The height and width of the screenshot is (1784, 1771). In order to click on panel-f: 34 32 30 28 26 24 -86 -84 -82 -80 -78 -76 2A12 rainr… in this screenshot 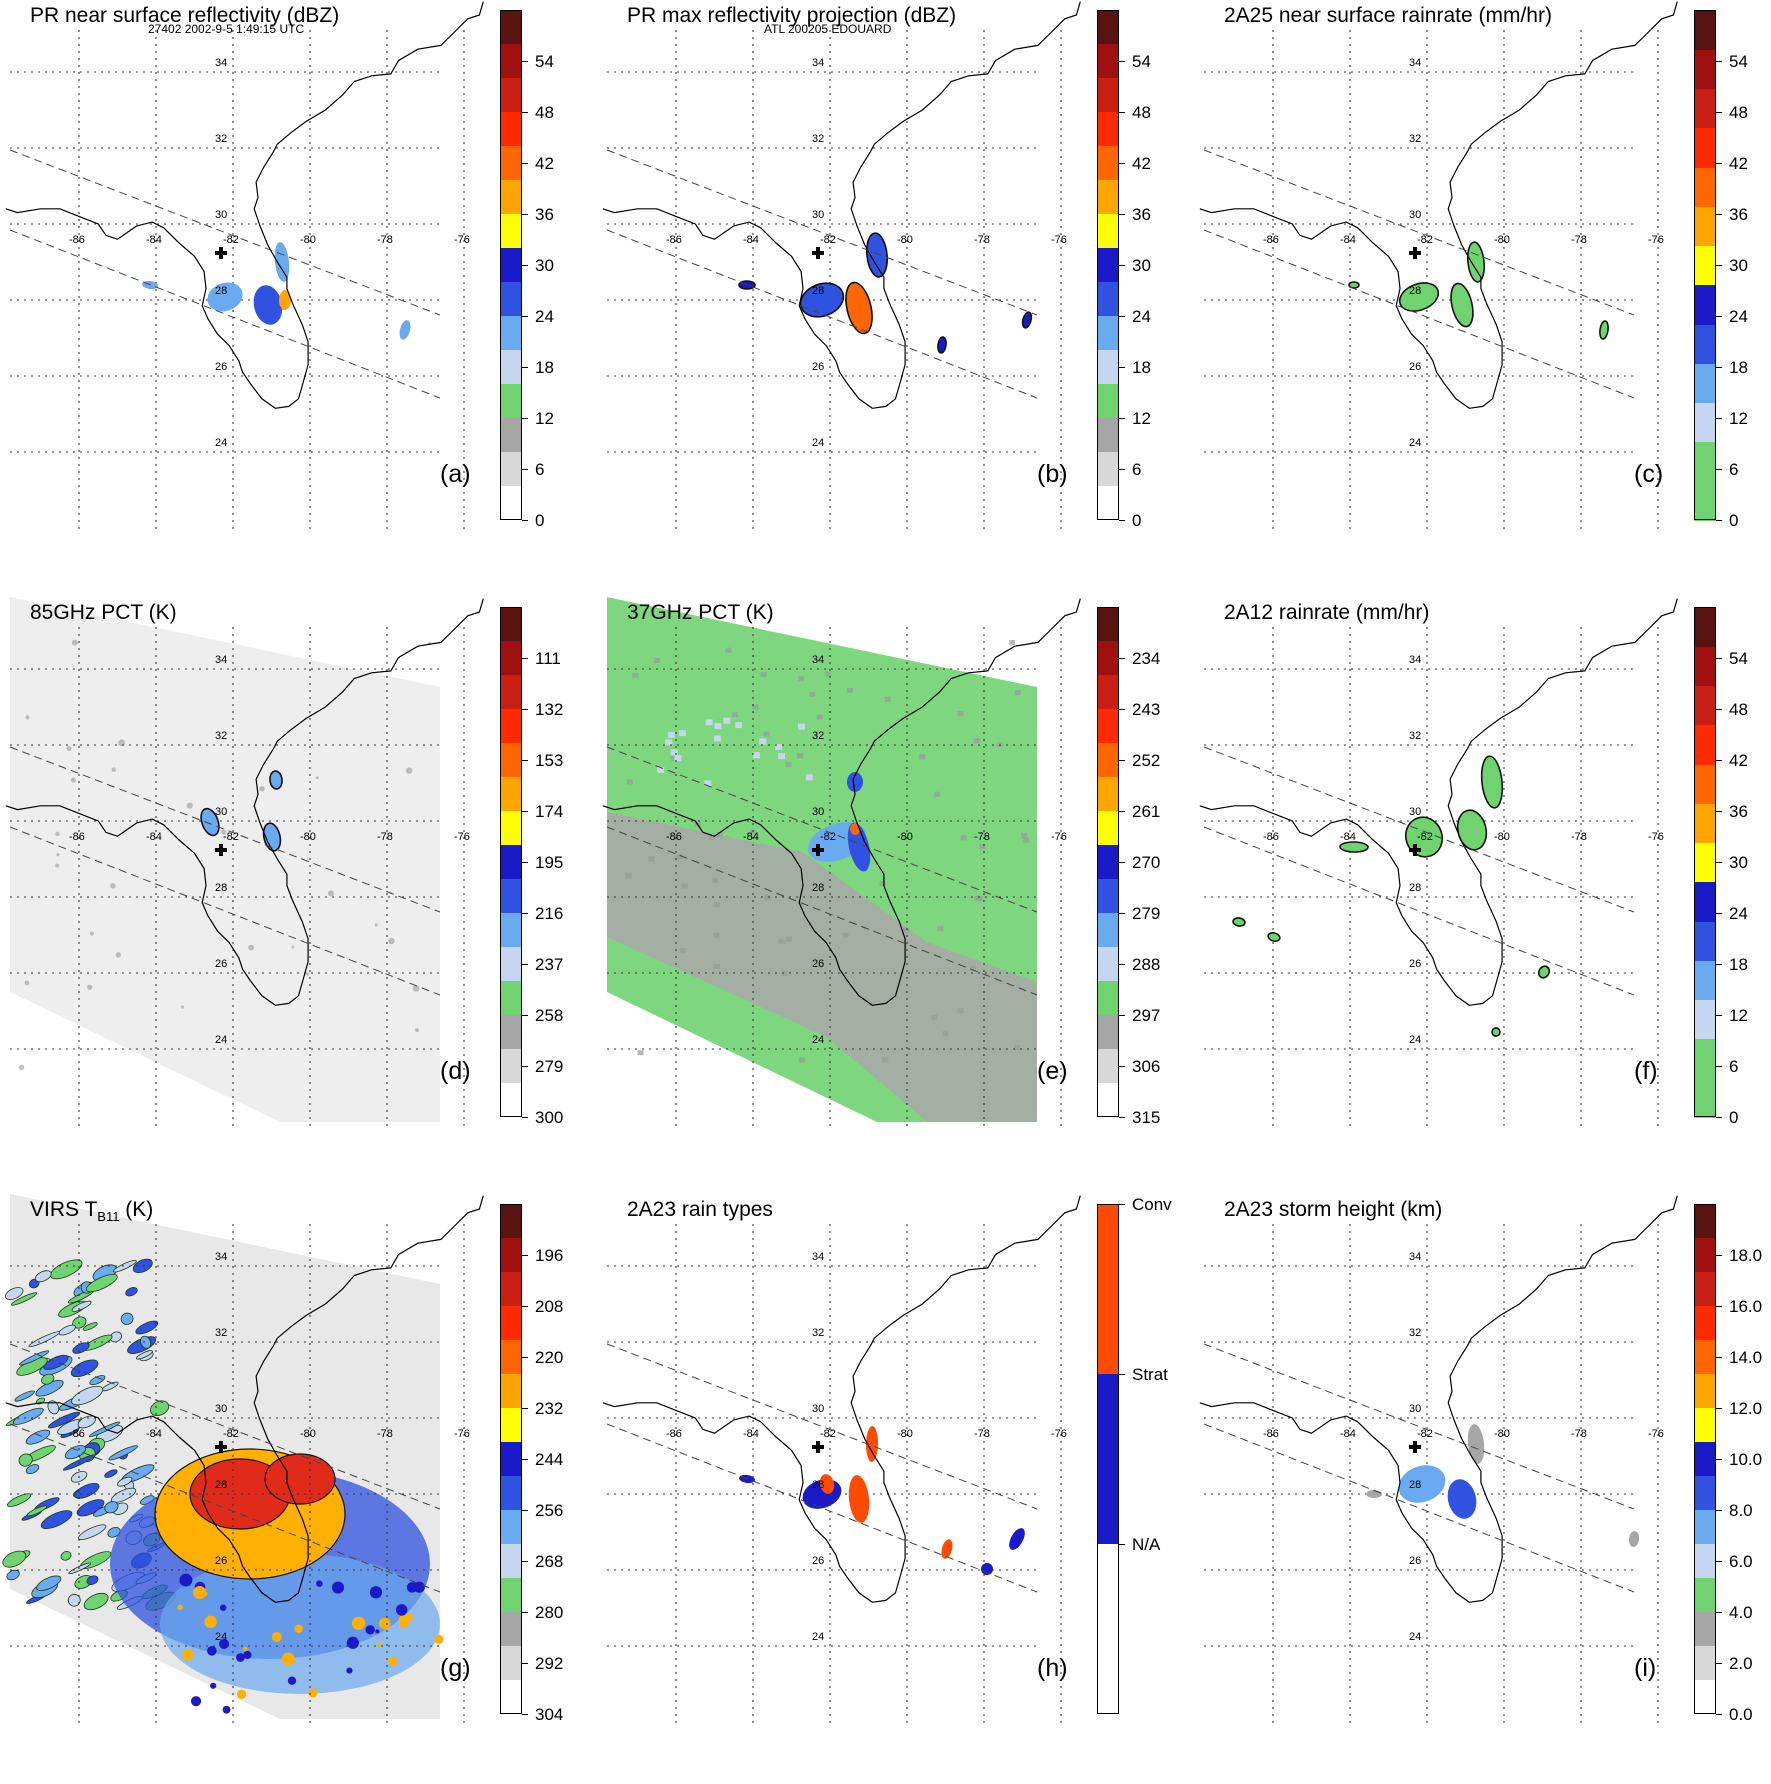, I will do `click(1482, 892)`.